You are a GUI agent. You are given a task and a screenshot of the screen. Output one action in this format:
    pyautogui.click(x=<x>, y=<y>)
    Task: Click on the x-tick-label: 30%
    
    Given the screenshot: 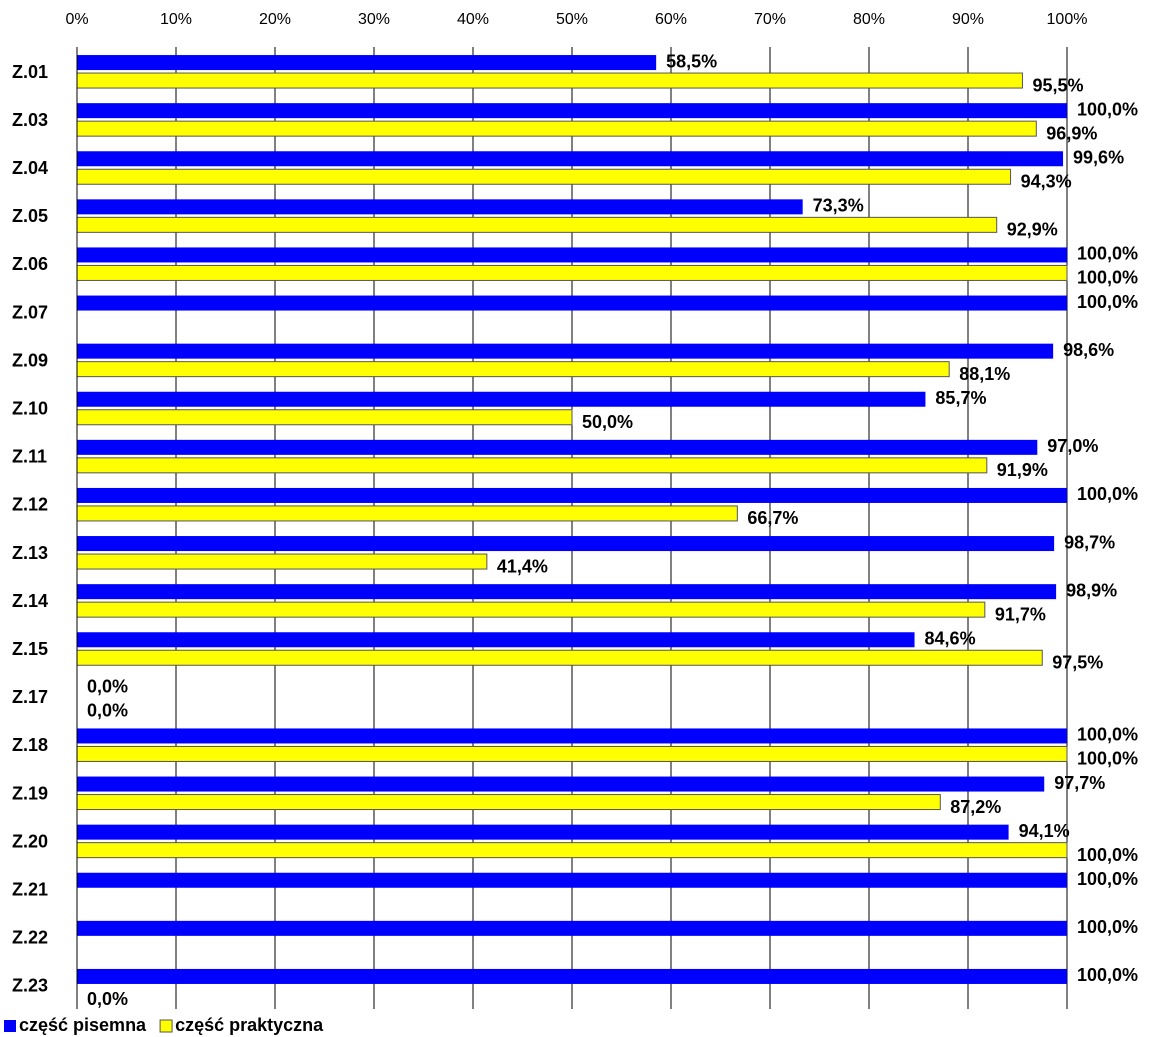 What is the action you would take?
    pyautogui.click(x=374, y=19)
    